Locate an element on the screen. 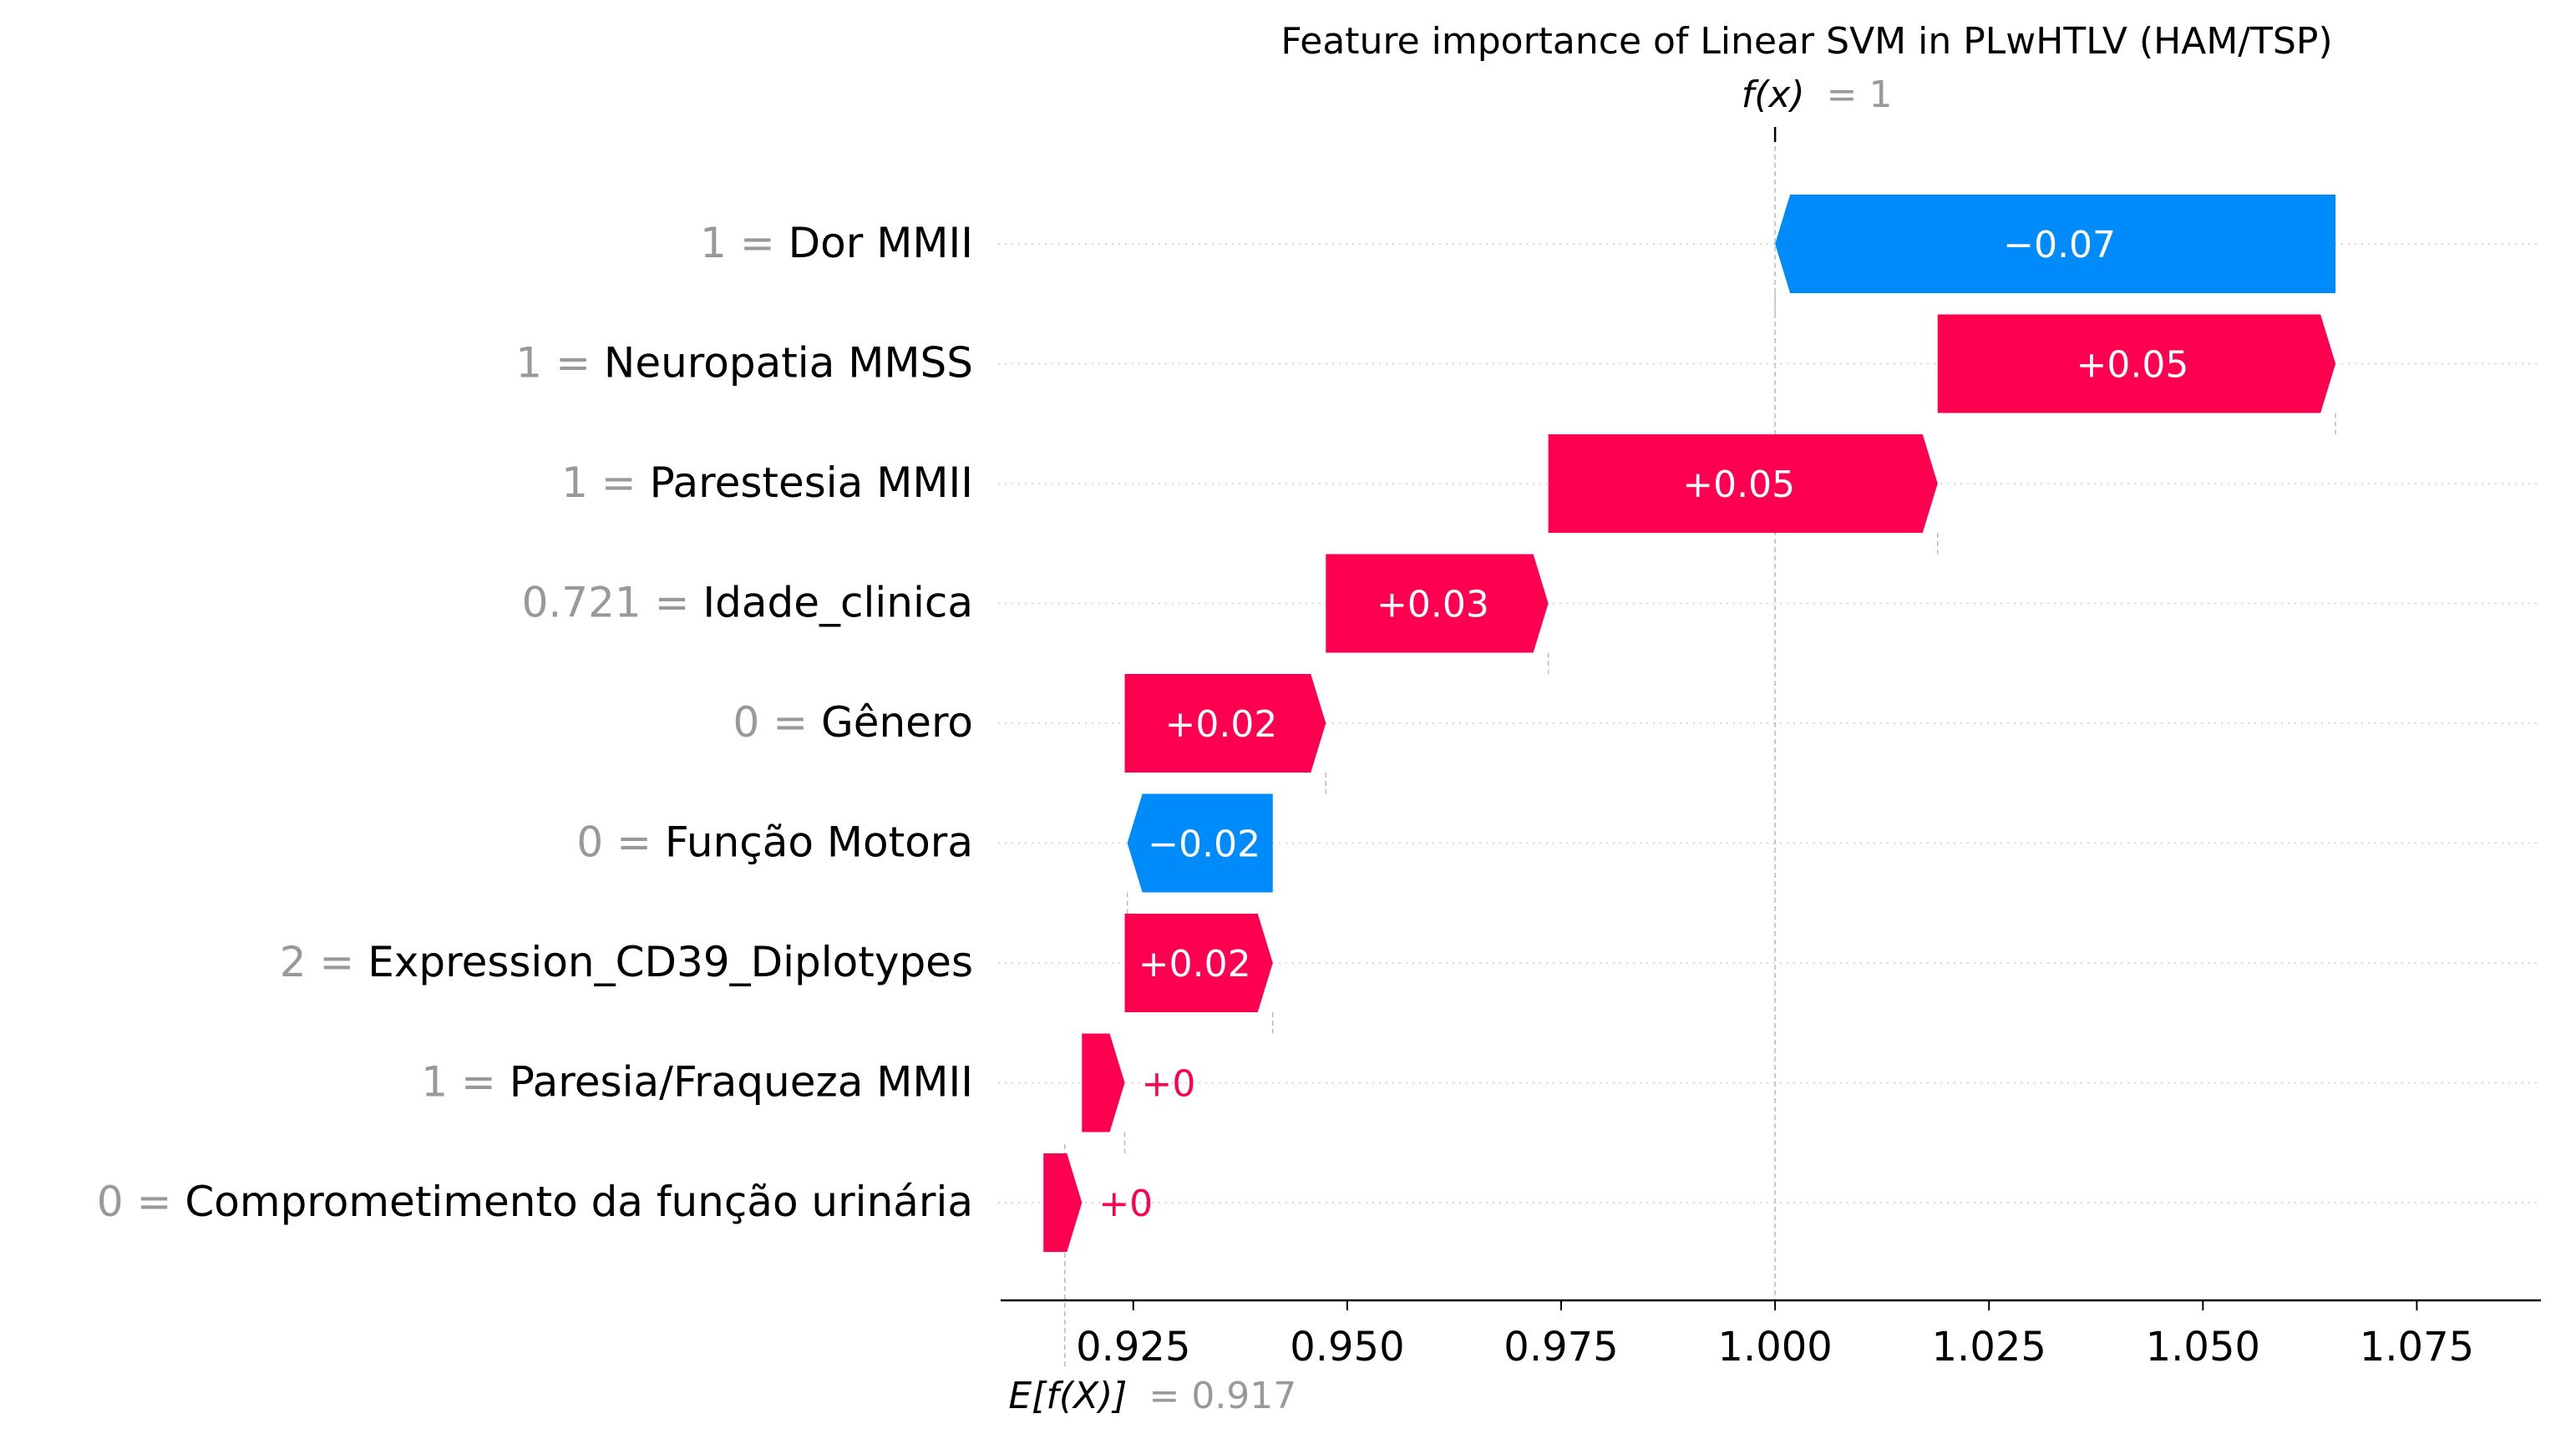  feature-label: 2 = Expression_CD39_Diplotypes is located at coordinates (626, 962).